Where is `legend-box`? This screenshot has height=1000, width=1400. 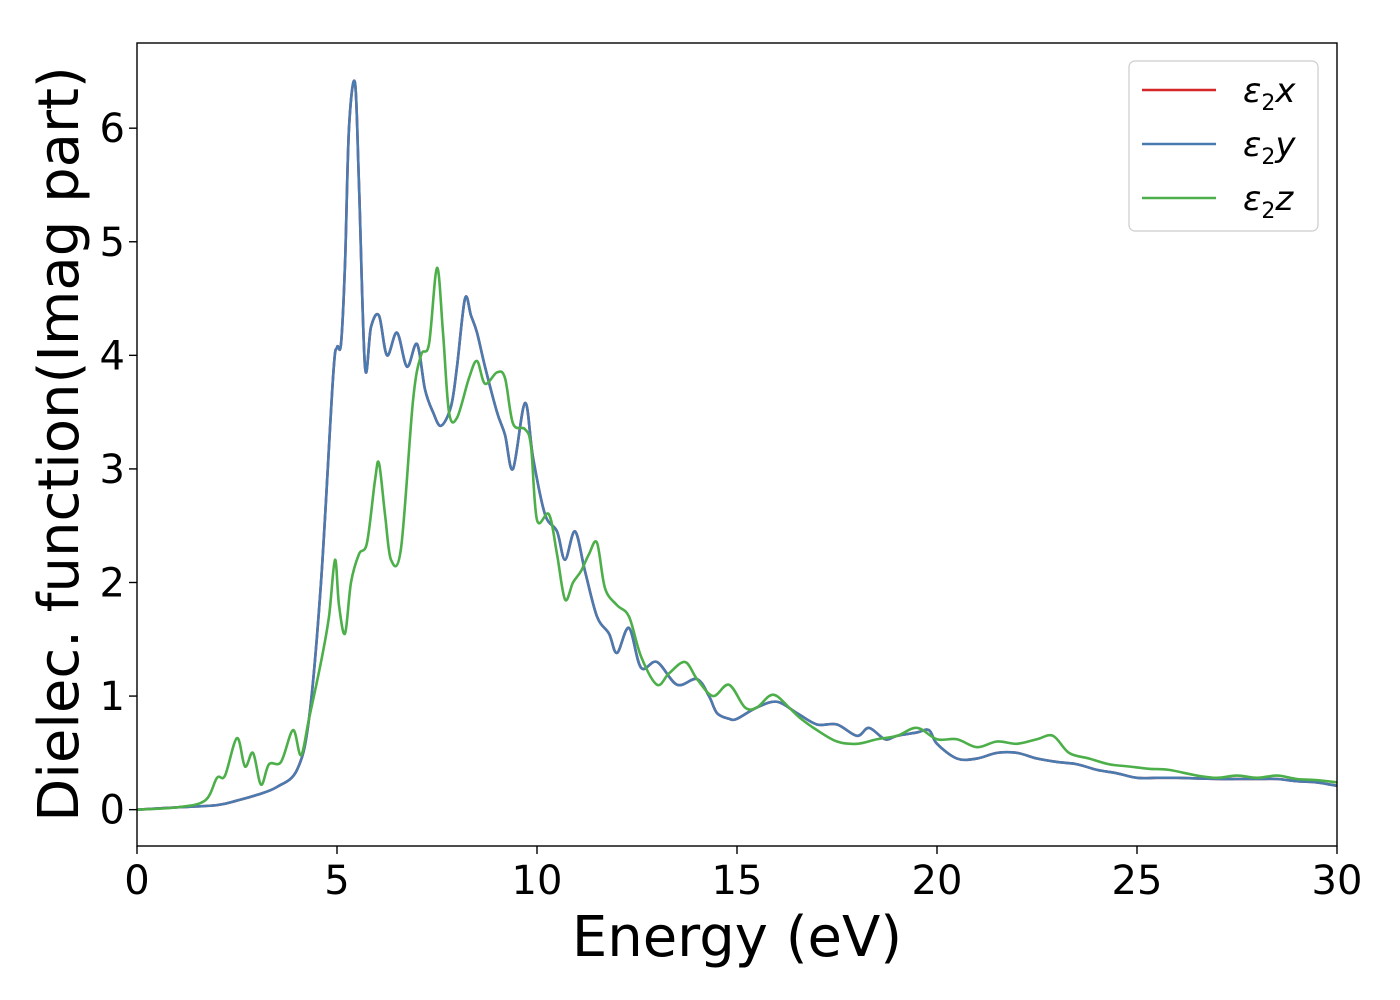
legend-box is located at coordinates (1223, 146).